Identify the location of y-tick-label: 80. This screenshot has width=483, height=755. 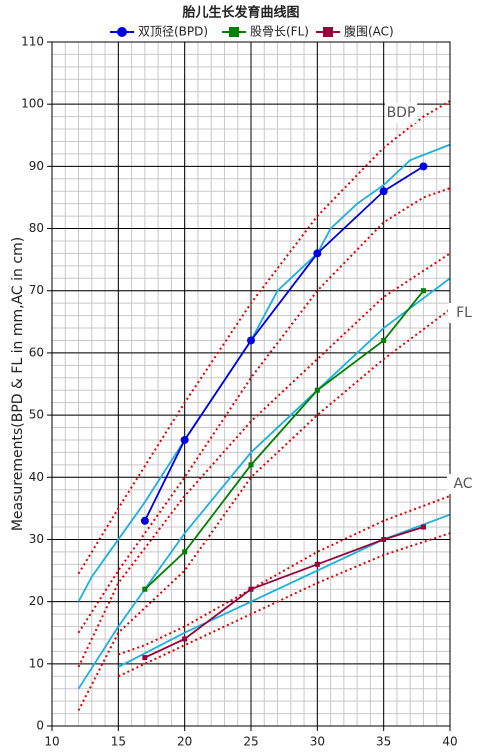
(36, 228).